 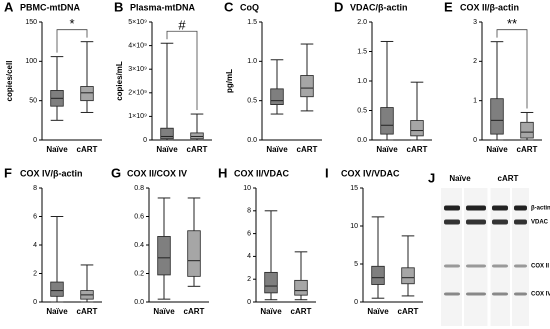 What do you see at coordinates (118, 7) in the screenshot?
I see `panel-letter: B` at bounding box center [118, 7].